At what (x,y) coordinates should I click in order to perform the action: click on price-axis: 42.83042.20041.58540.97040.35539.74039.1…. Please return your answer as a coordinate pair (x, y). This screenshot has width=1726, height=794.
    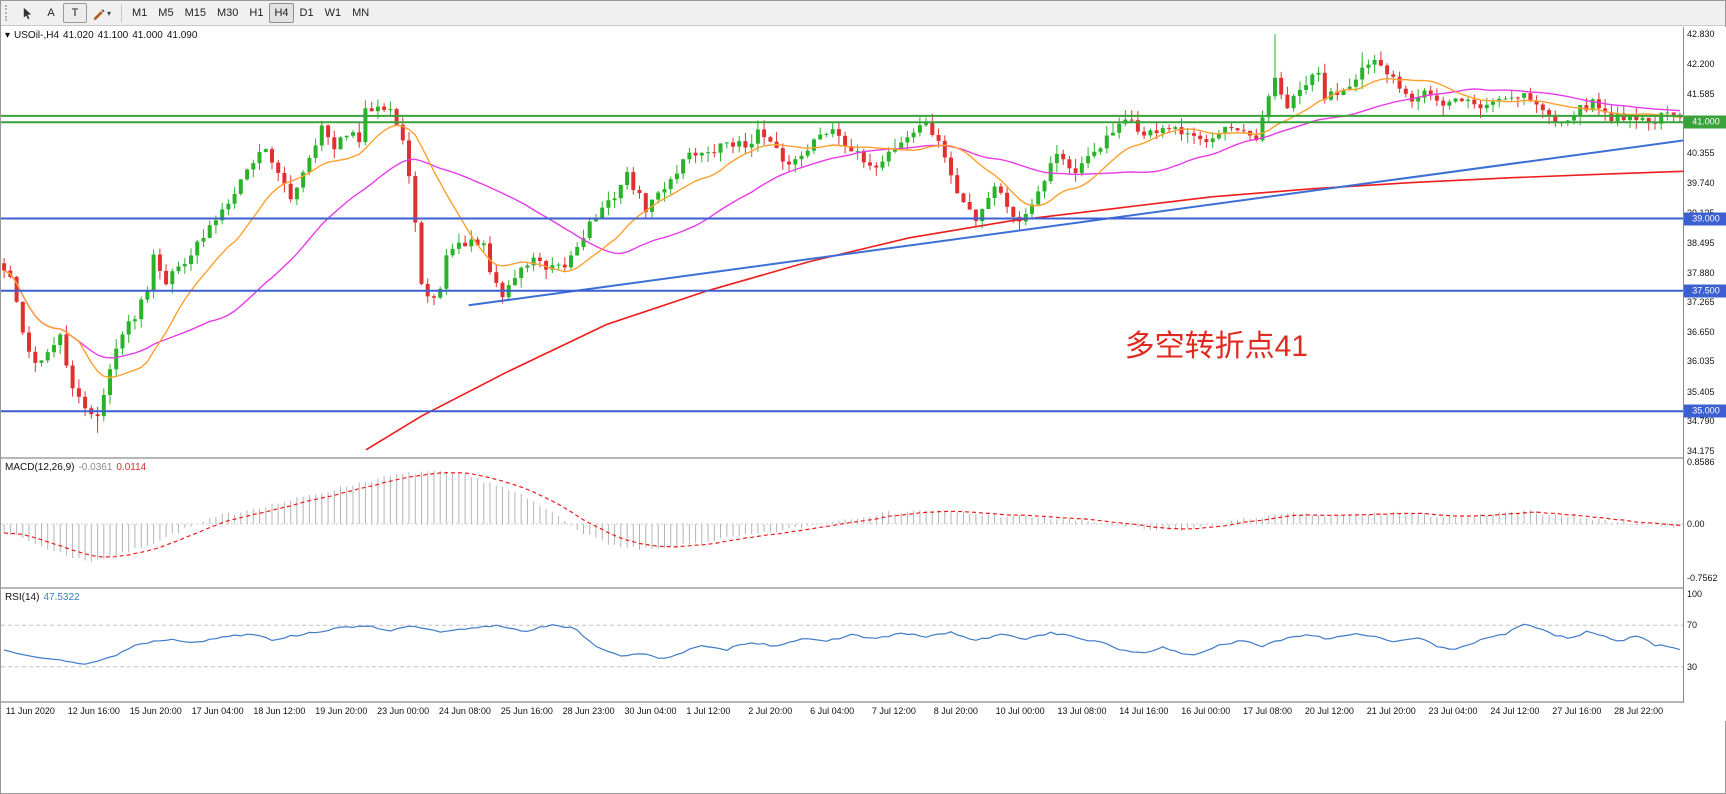
    Looking at the image, I should click on (1704, 365).